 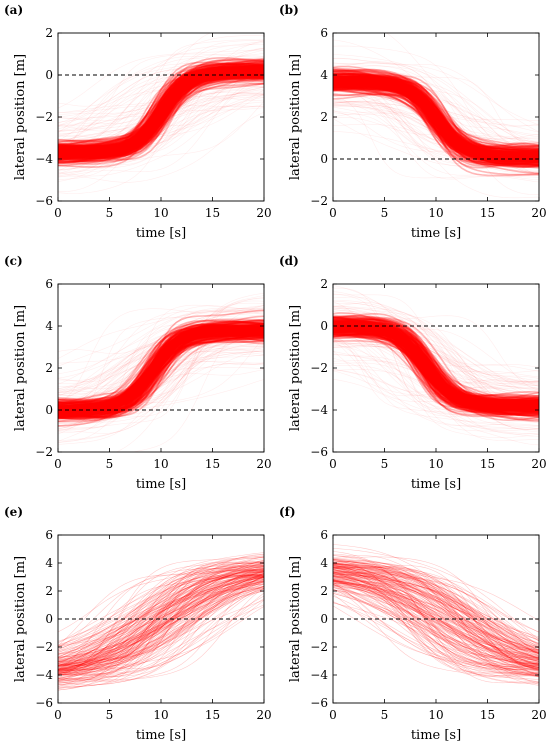 What do you see at coordinates (13, 261) in the screenshot?
I see `panel-label: (c)` at bounding box center [13, 261].